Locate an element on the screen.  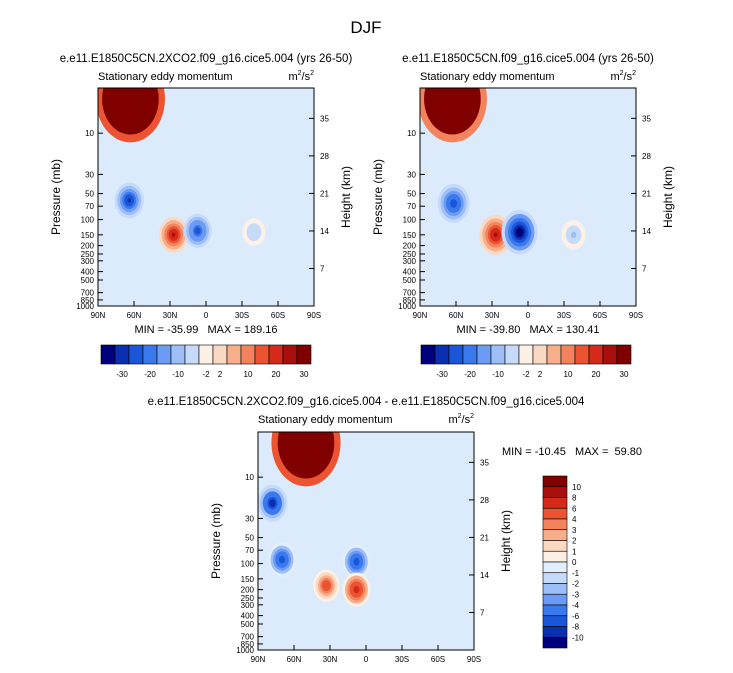
panel-2-colorbar-label-3: -2 is located at coordinates (526, 374).